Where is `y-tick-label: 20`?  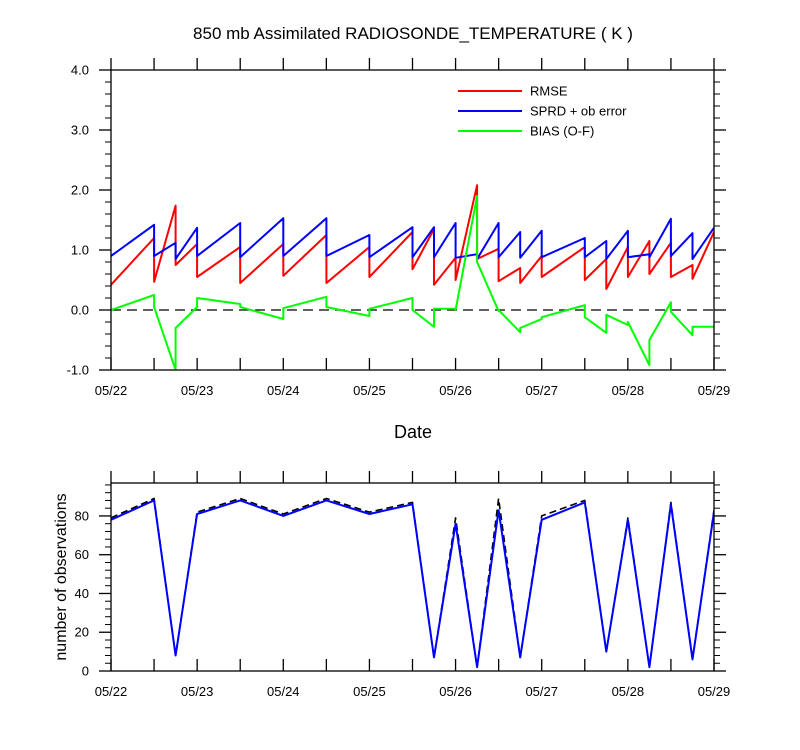 y-tick-label: 20 is located at coordinates (82, 632).